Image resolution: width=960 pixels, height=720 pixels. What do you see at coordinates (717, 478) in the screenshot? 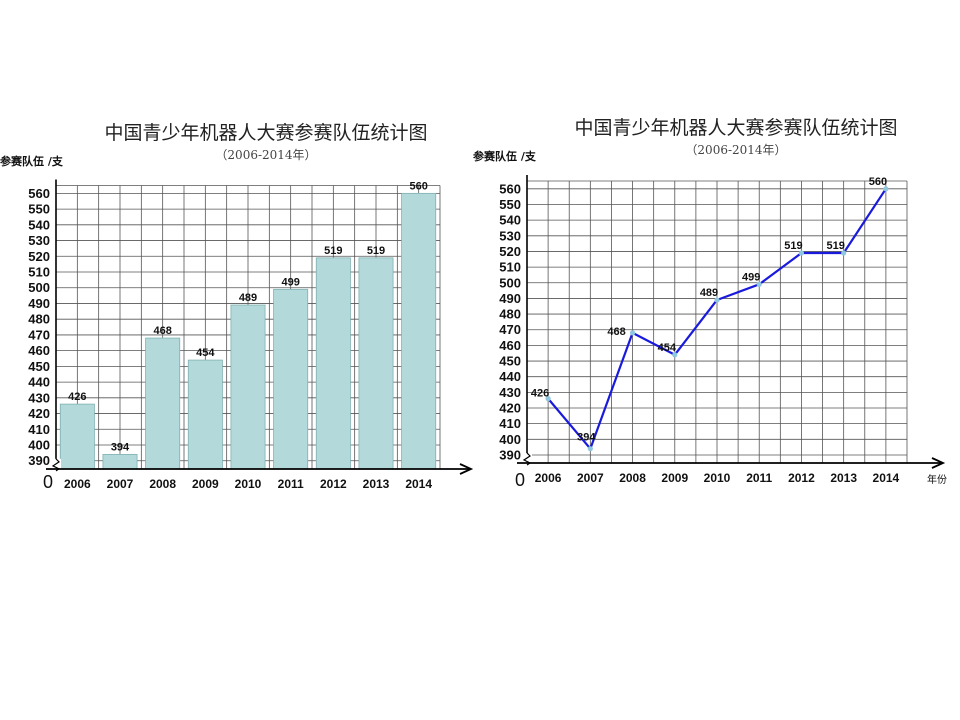
I see `x-tick-label: 2010` at bounding box center [717, 478].